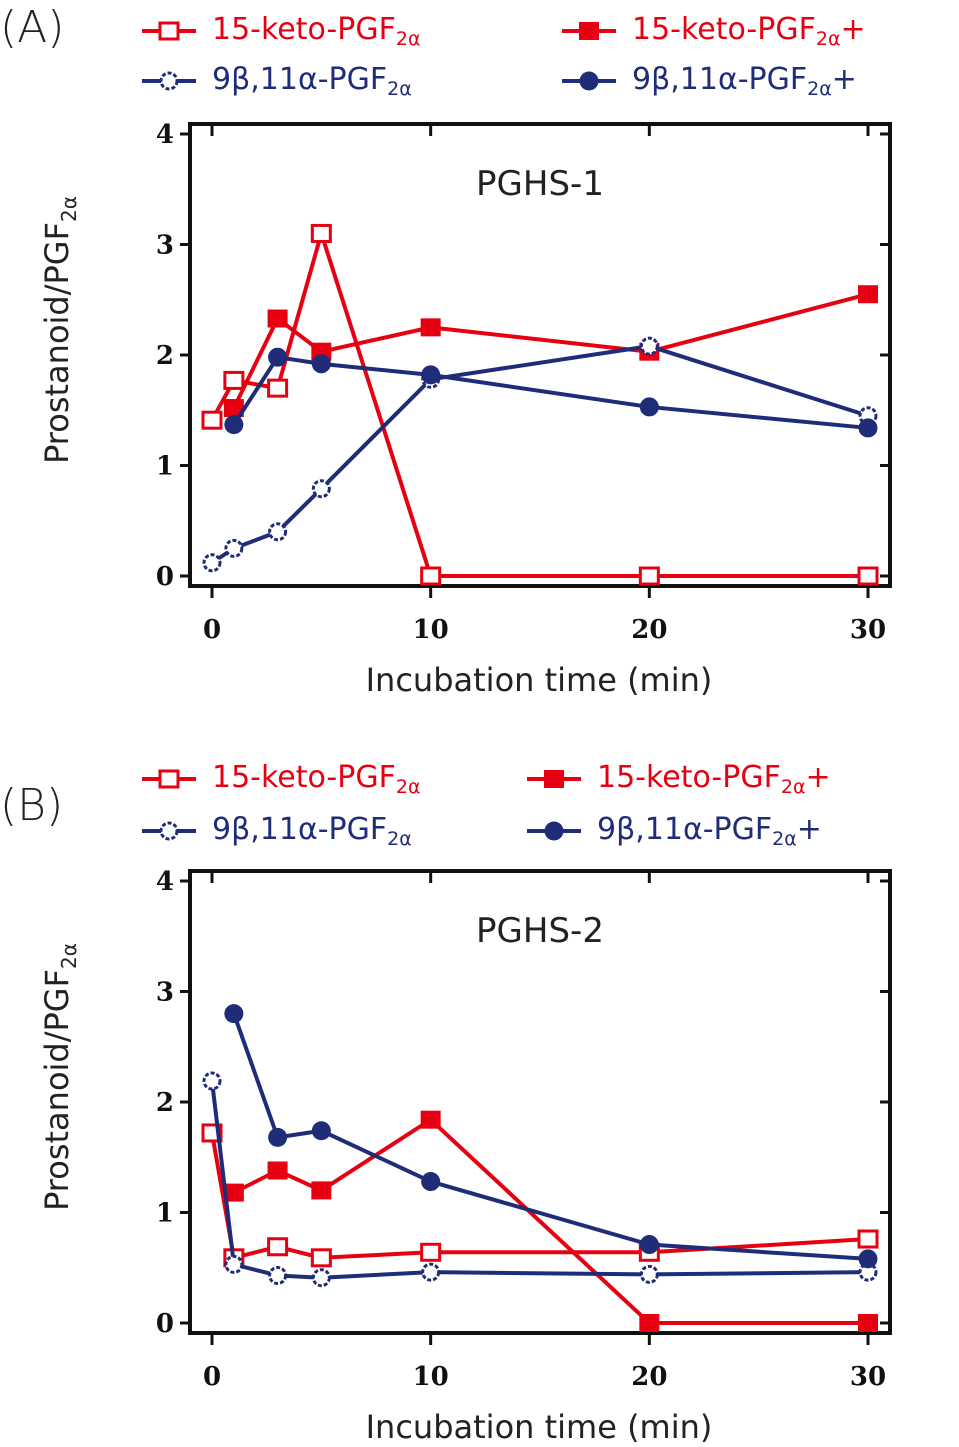  What do you see at coordinates (280, 779) in the screenshot?
I see `legend-item: 15-keto-PGF2α` at bounding box center [280, 779].